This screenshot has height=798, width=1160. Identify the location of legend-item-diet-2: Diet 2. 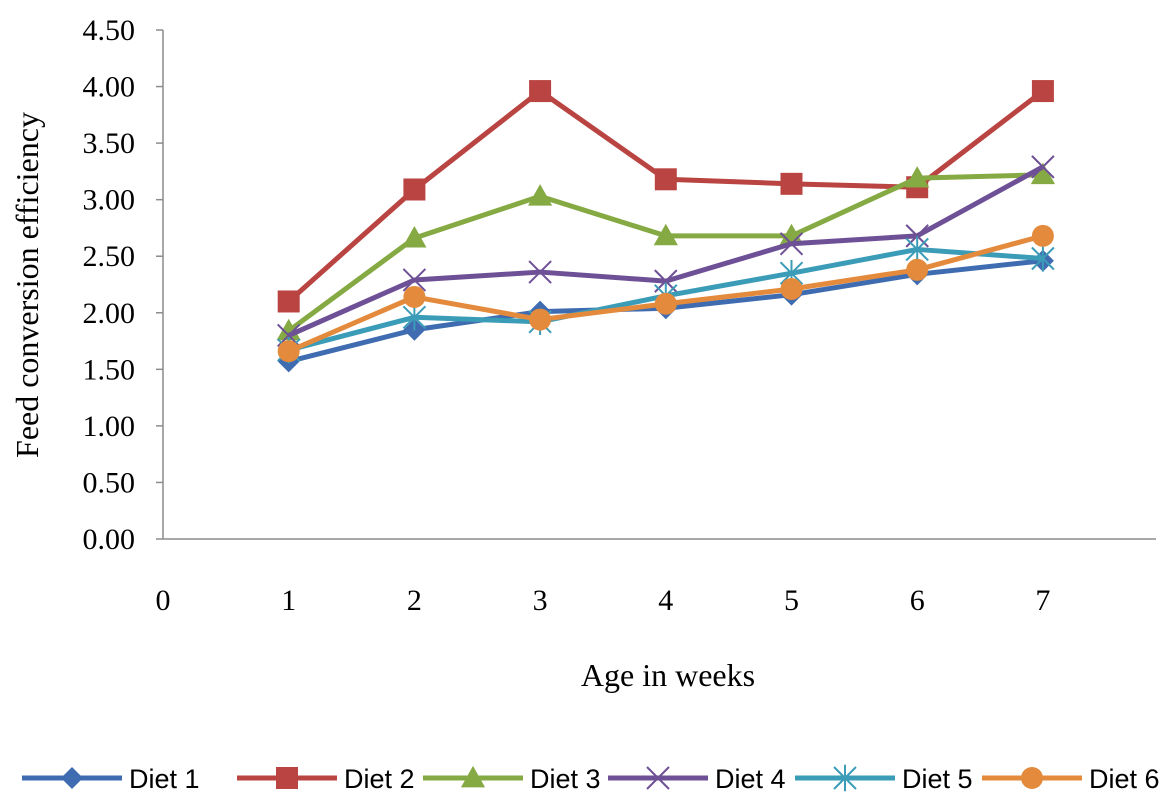
(326, 779).